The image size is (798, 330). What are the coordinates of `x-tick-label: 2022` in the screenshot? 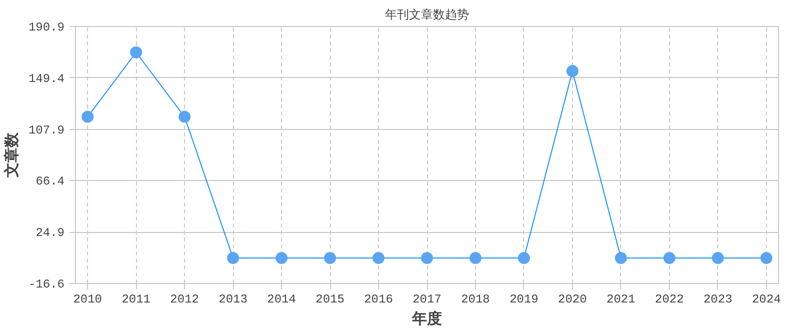 It's located at (669, 299).